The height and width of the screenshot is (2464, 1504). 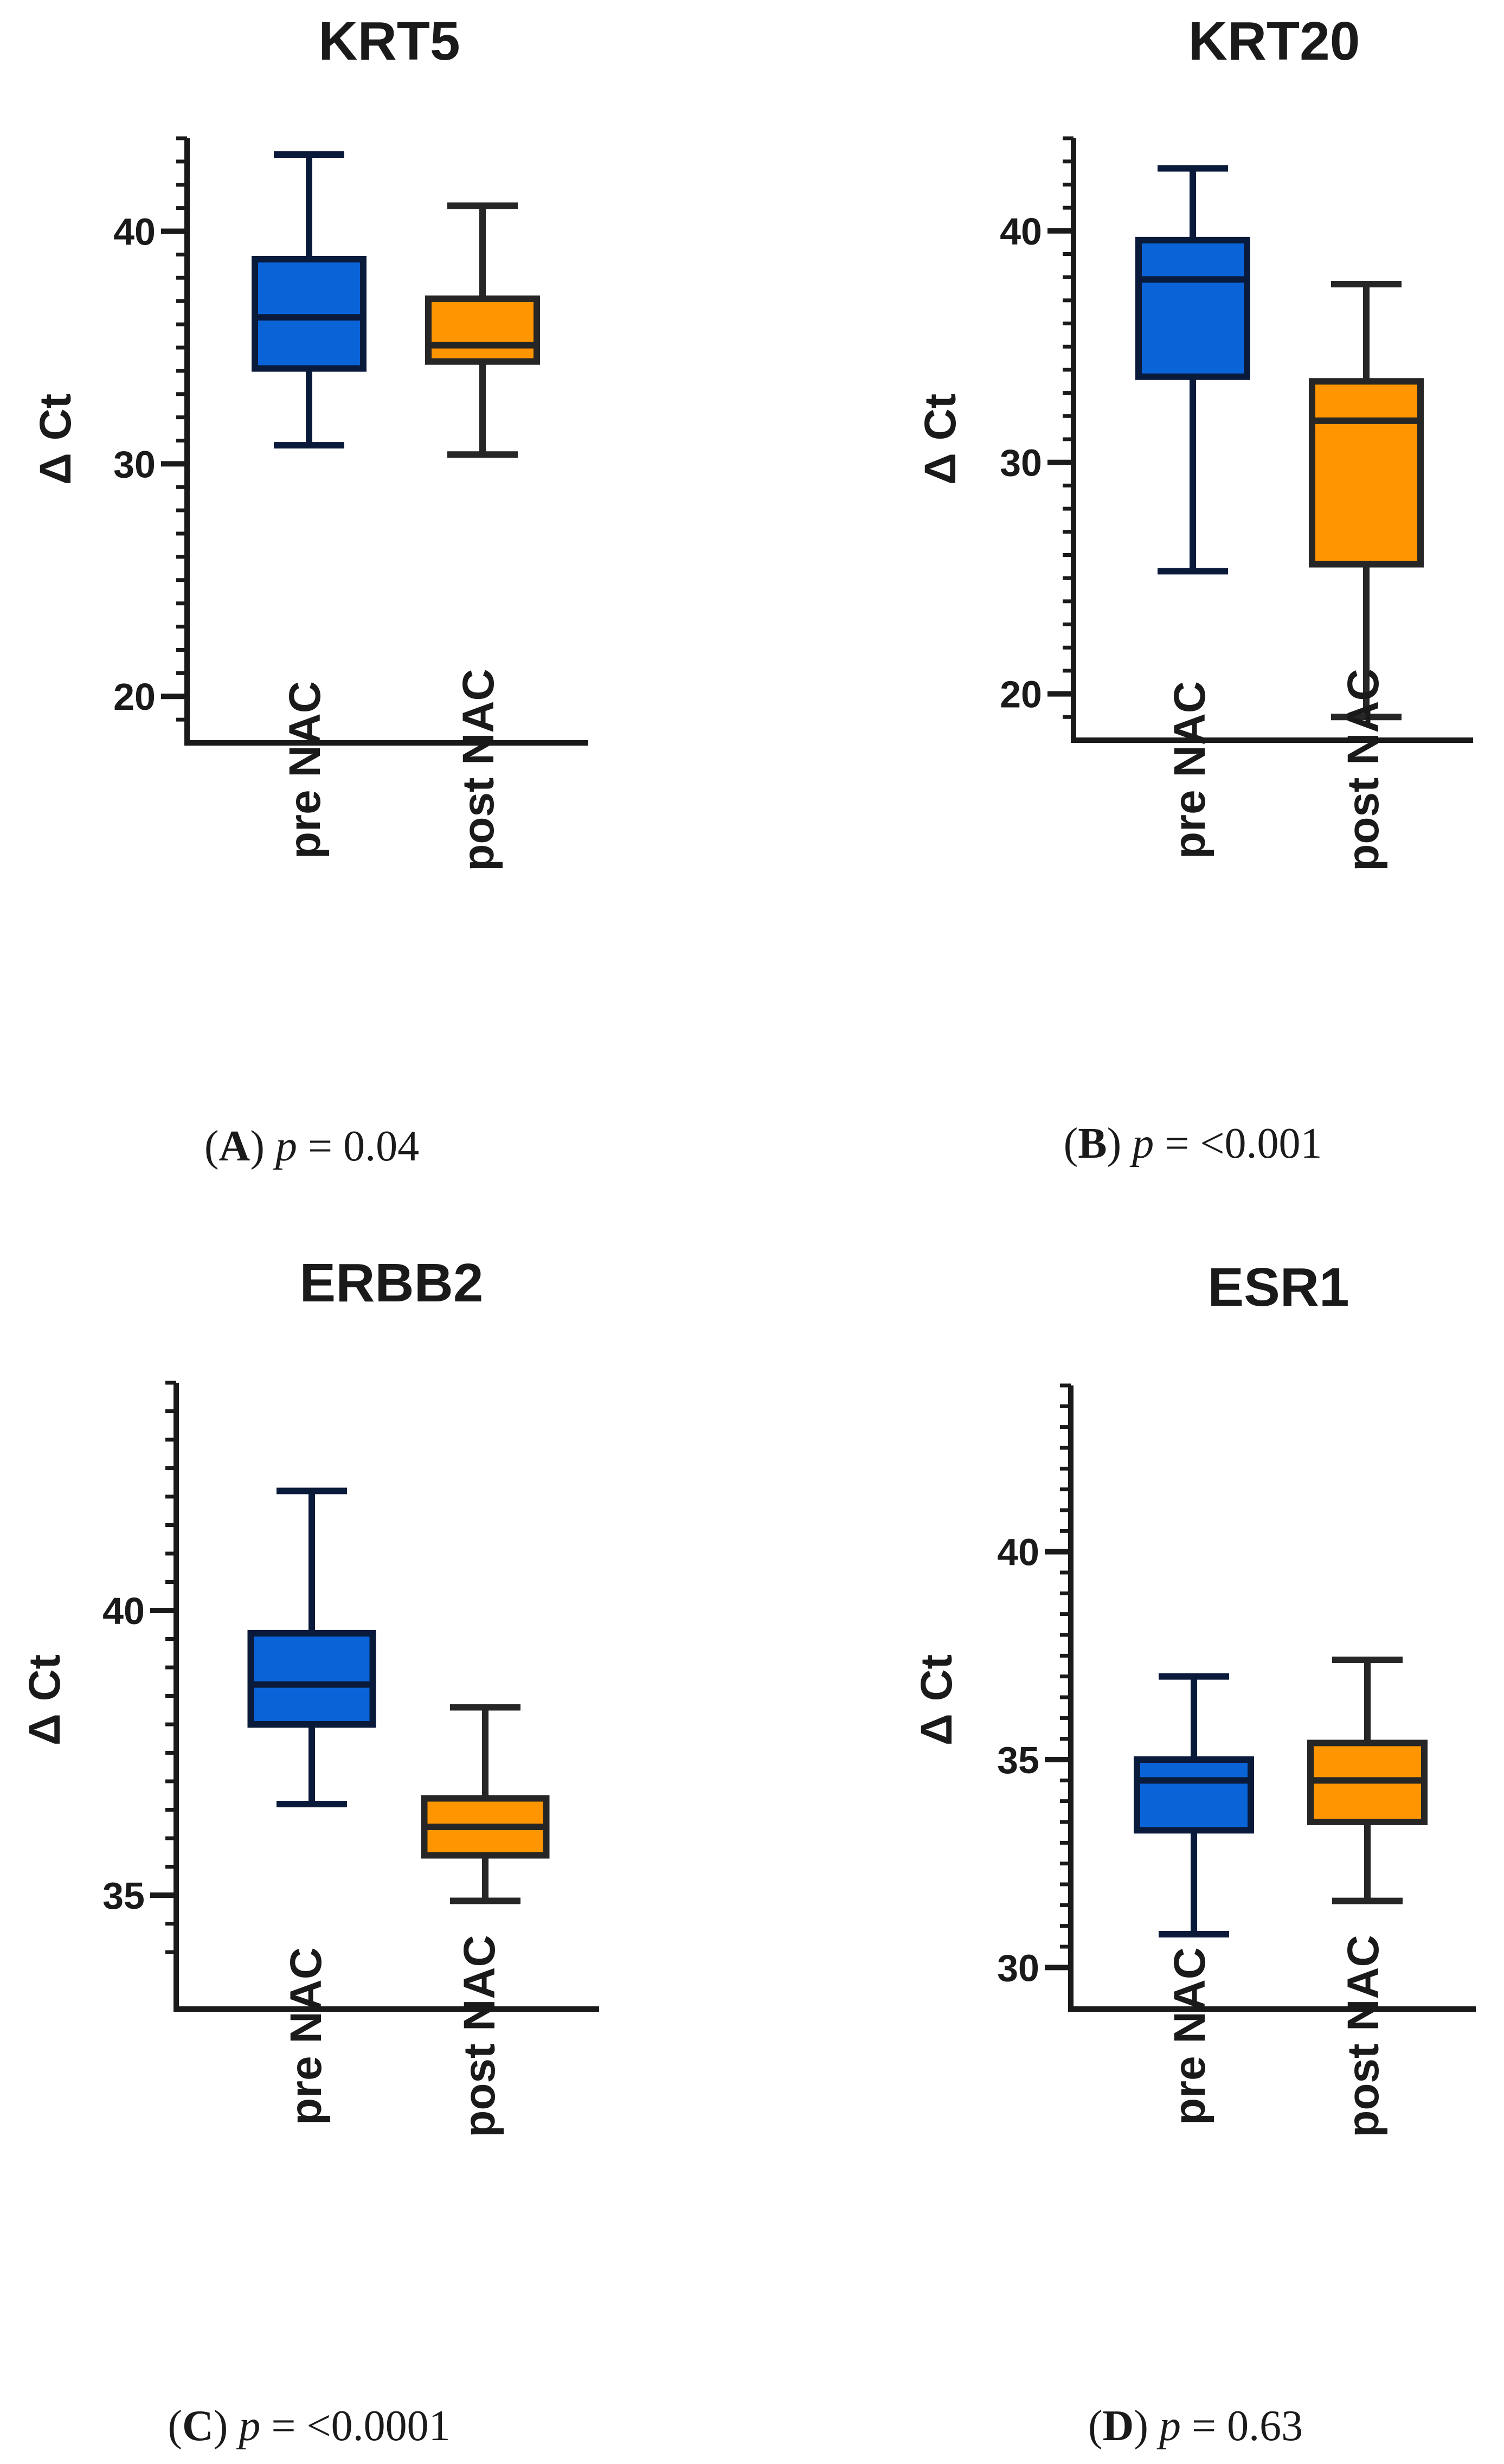 What do you see at coordinates (234, 1146) in the screenshot?
I see `caption-letter: A` at bounding box center [234, 1146].